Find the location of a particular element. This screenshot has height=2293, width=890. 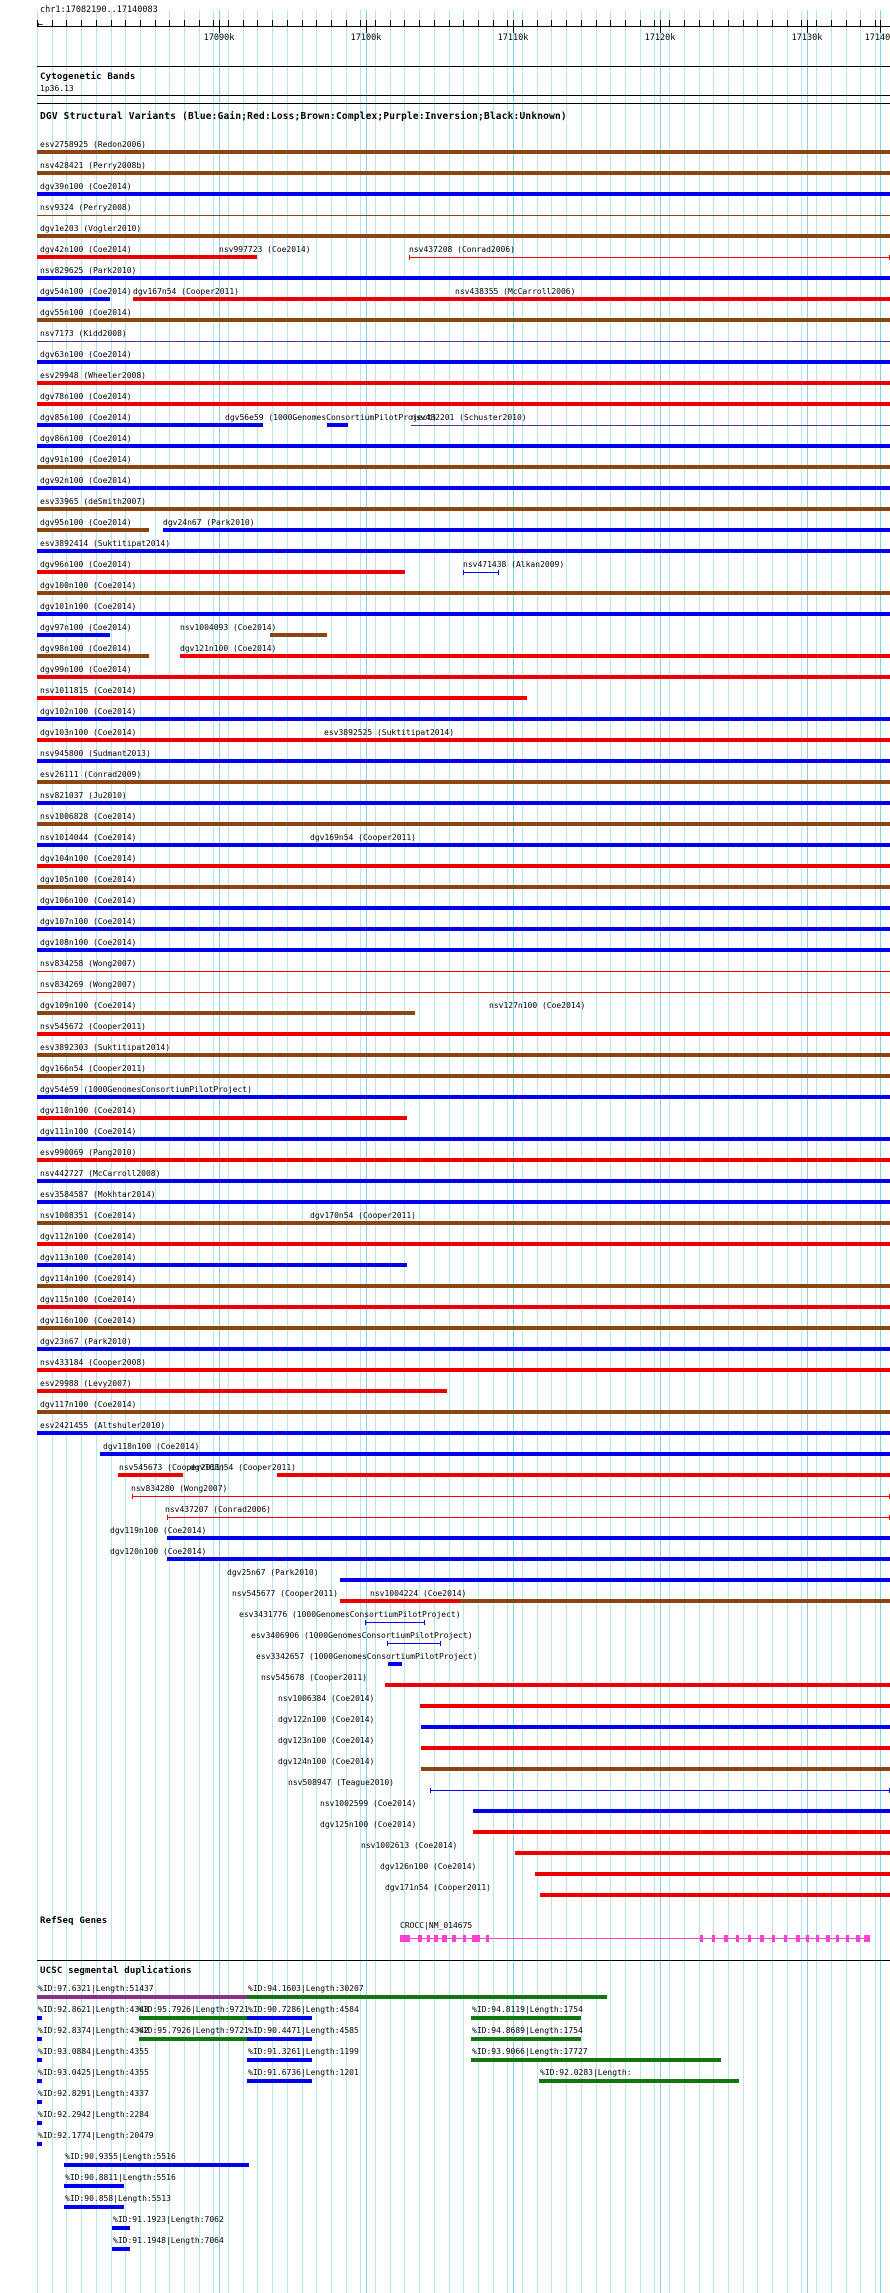

variant-label: dgv98n100 (Coe2014) is located at coordinates (86, 648).